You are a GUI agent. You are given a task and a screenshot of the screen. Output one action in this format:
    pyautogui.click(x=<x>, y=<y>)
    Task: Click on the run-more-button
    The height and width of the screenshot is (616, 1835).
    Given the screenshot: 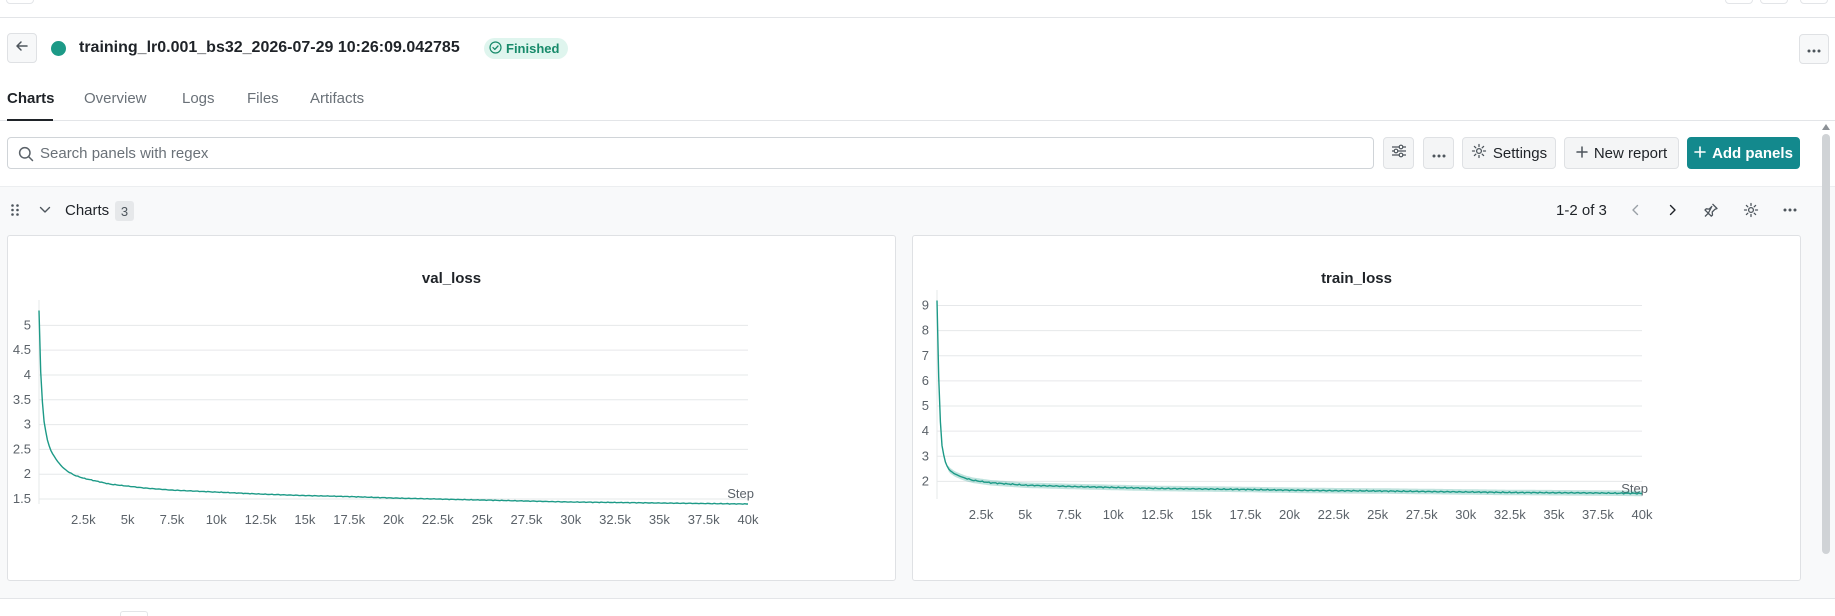 What is the action you would take?
    pyautogui.click(x=1814, y=49)
    